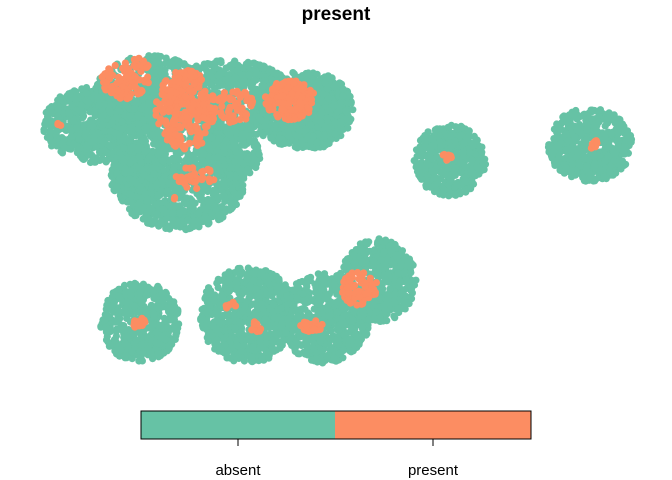  What do you see at coordinates (336, 14) in the screenshot?
I see `chart-title: present` at bounding box center [336, 14].